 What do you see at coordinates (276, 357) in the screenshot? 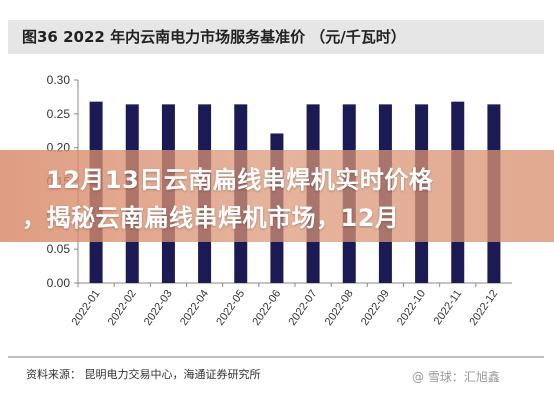
I see `footer-divider` at bounding box center [276, 357].